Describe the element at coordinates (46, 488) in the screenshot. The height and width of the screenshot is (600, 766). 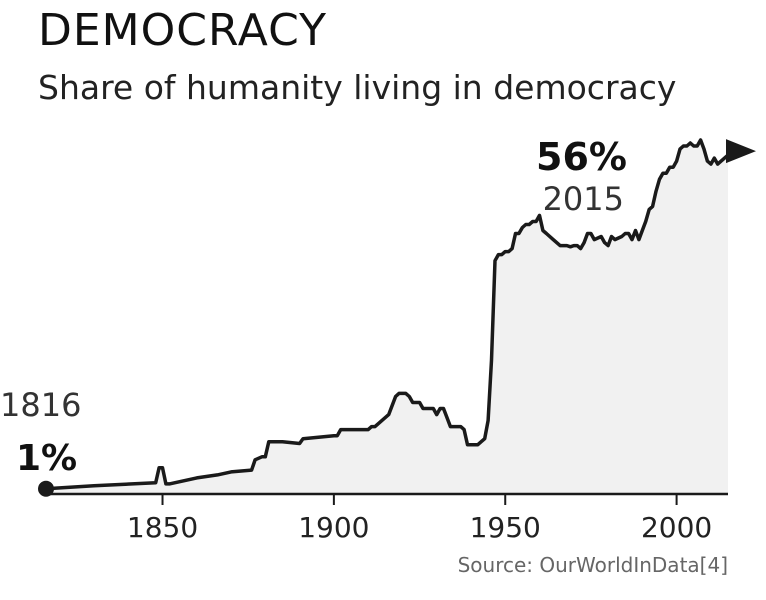
I see `start-marker-dot` at that location.